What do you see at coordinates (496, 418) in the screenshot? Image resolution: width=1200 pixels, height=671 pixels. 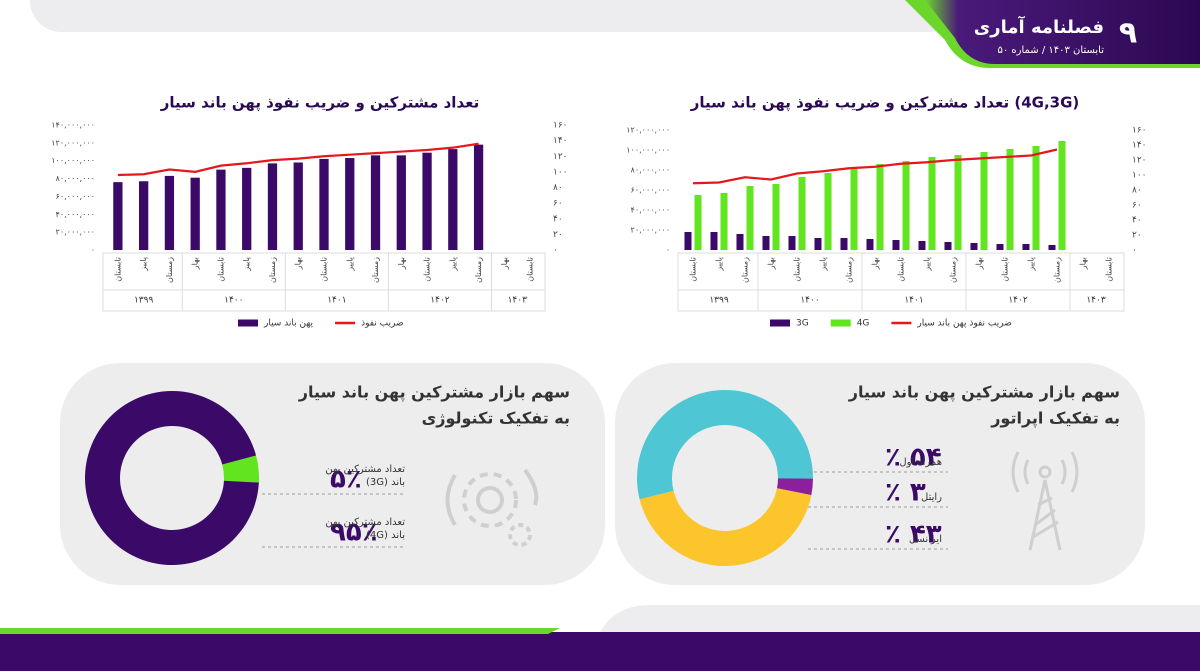 I see `panel-title: به تفکیک تکنولوژی` at bounding box center [496, 418].